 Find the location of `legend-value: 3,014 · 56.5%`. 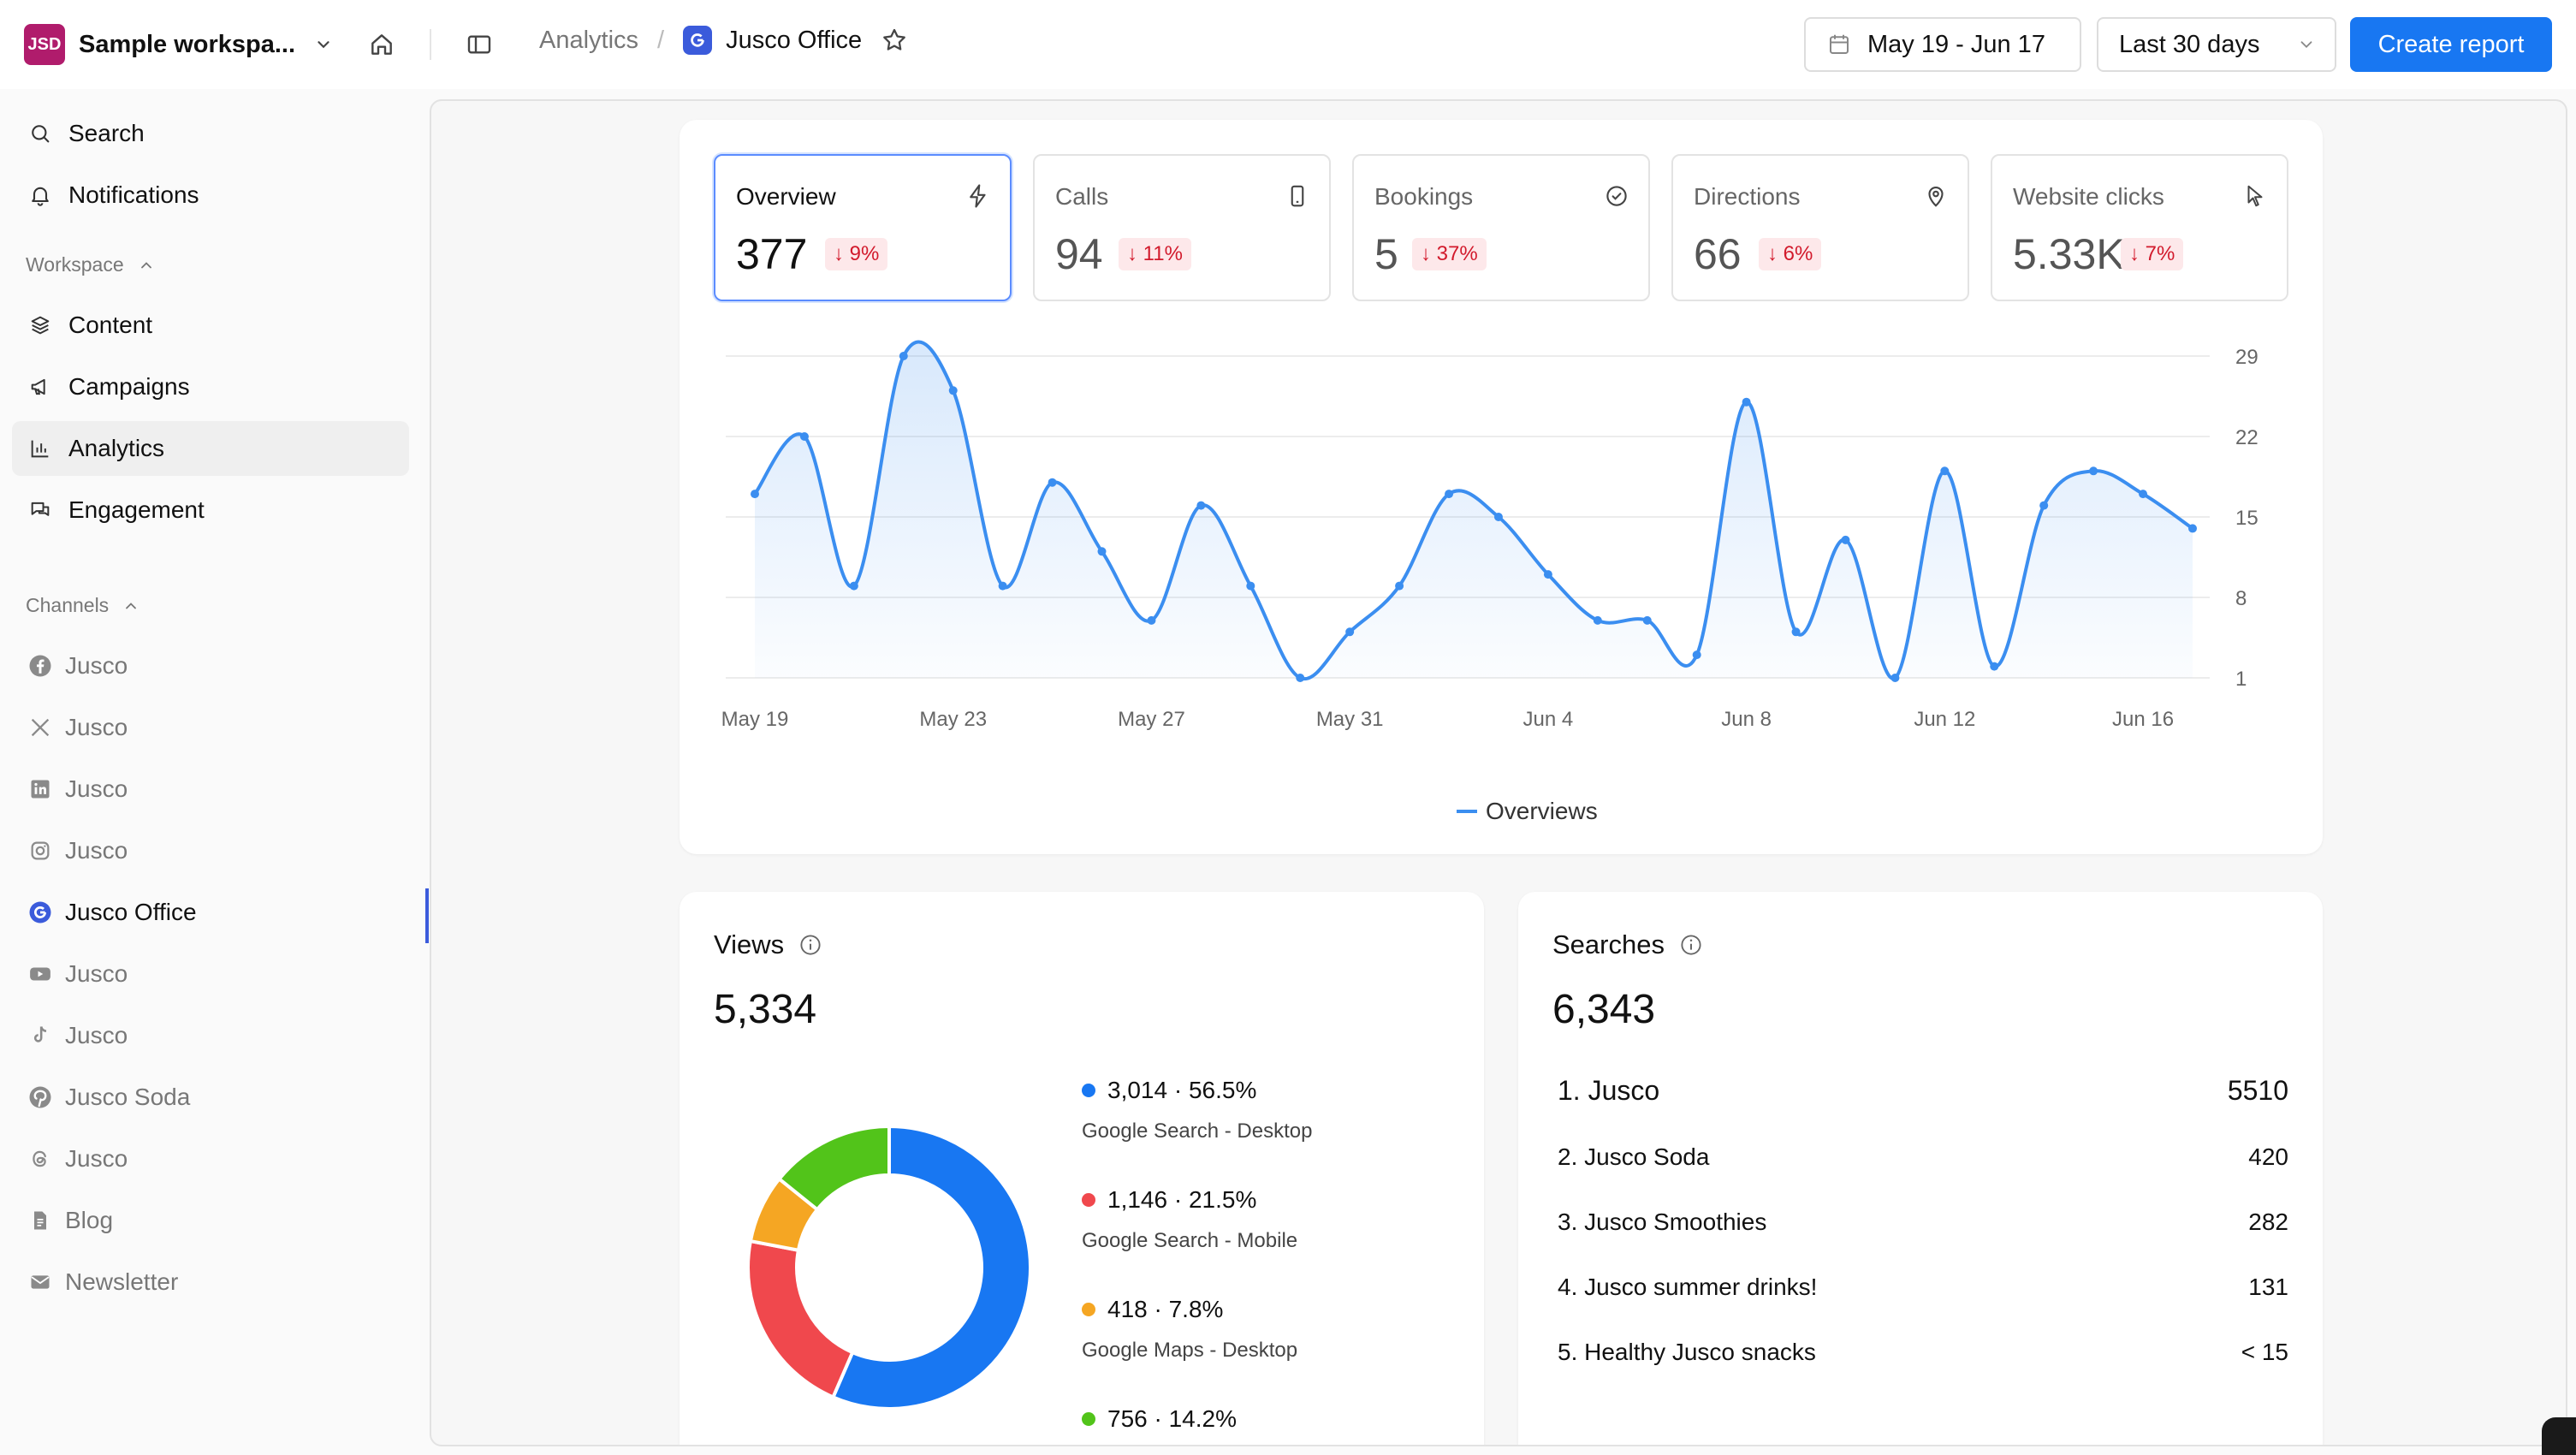

legend-value: 3,014 · 56.5% is located at coordinates (1182, 1090).